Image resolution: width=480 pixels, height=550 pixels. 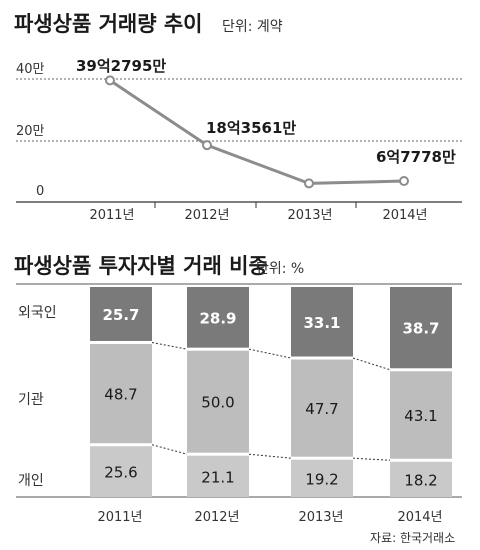 What do you see at coordinates (30, 131) in the screenshot?
I see `line-y-tick-20: 20만` at bounding box center [30, 131].